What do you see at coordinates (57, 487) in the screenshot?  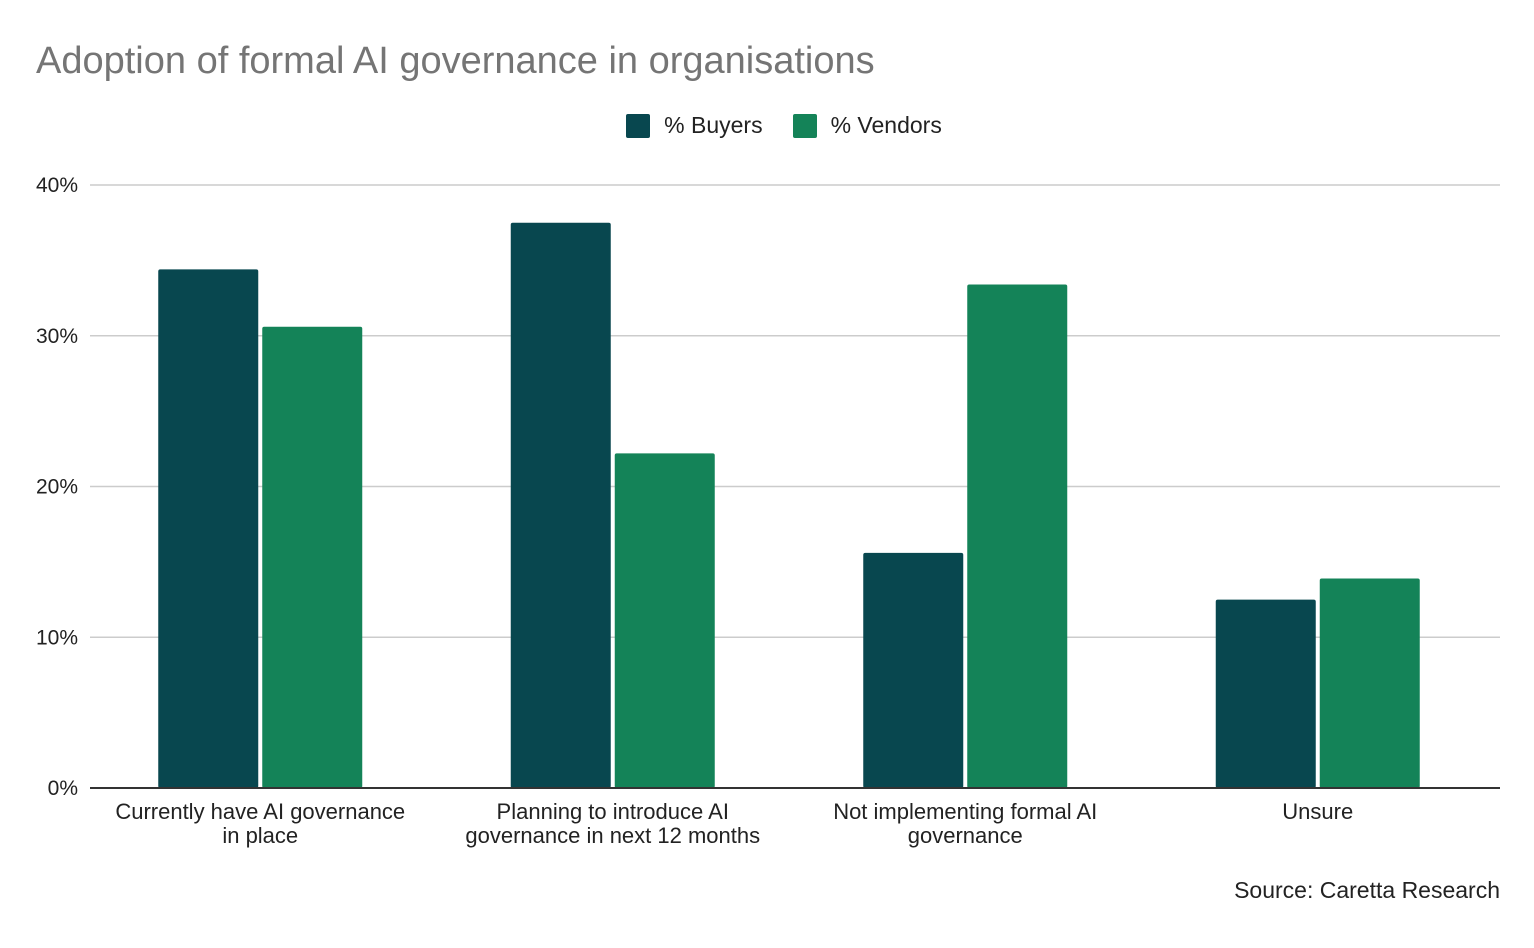 I see `y-tick-label: 20%` at bounding box center [57, 487].